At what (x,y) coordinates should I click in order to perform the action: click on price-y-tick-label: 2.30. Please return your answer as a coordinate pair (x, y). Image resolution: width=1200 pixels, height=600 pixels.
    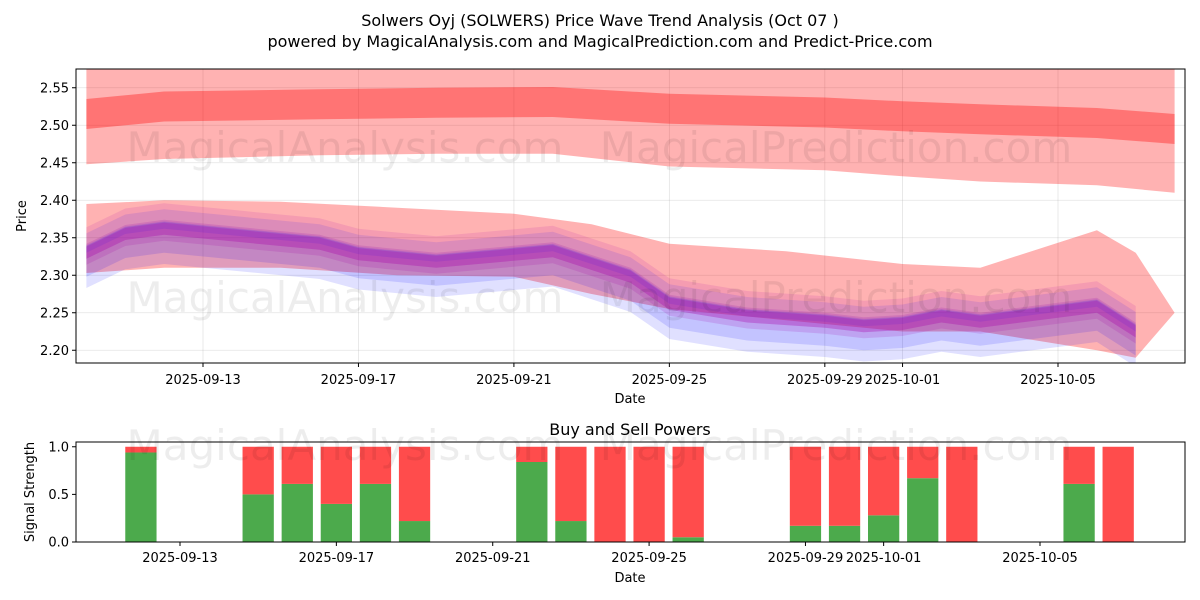
    Looking at the image, I should click on (54, 276).